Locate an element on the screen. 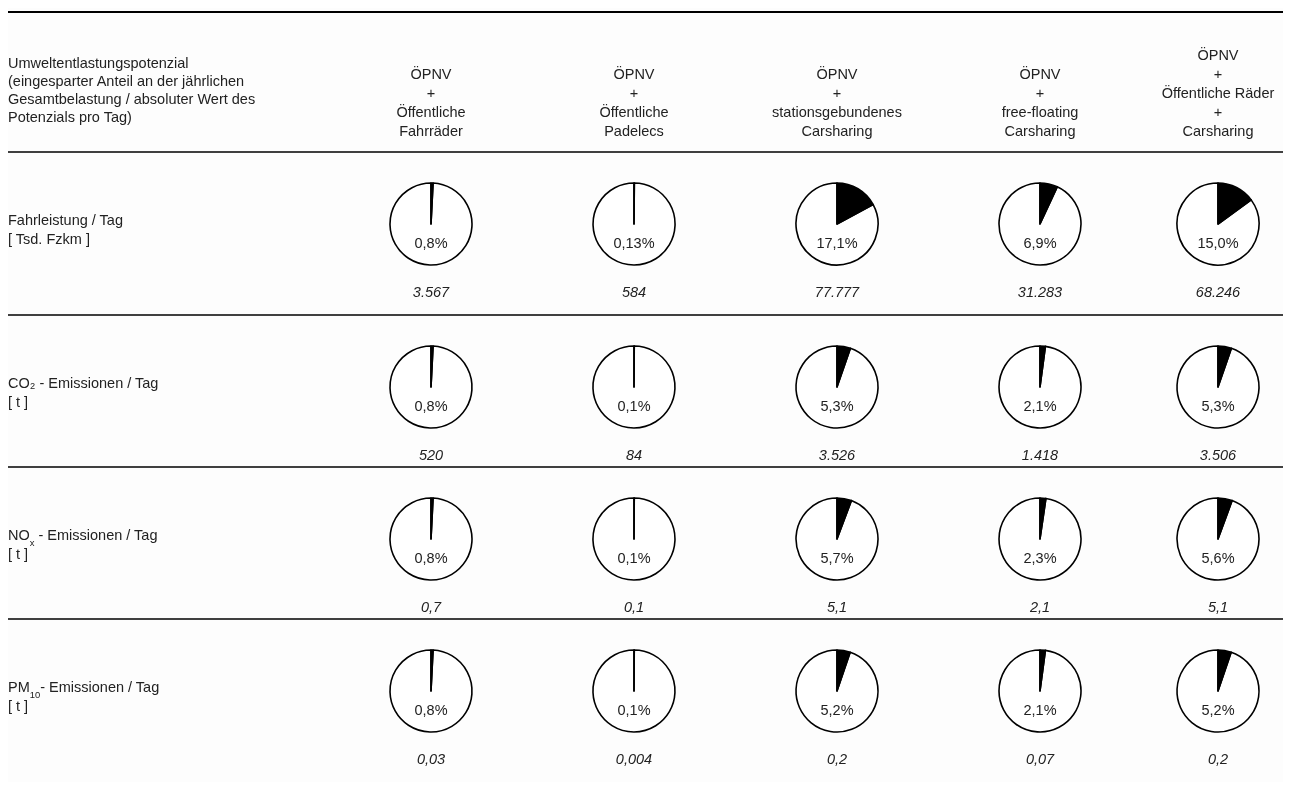  text: 3.567 is located at coordinates (431, 292).